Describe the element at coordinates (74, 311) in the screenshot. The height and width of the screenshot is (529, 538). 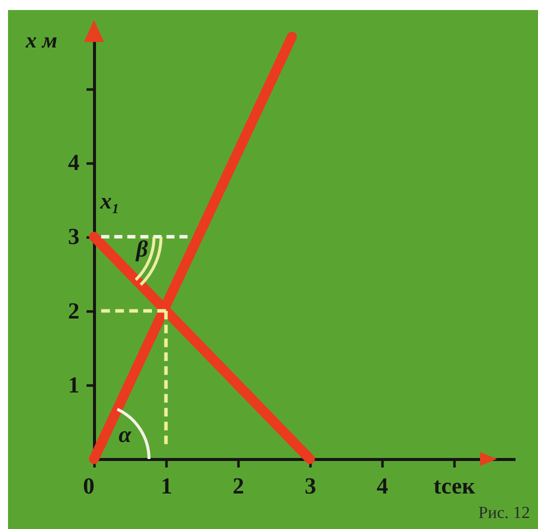
I see `y-tick-label: 2` at that location.